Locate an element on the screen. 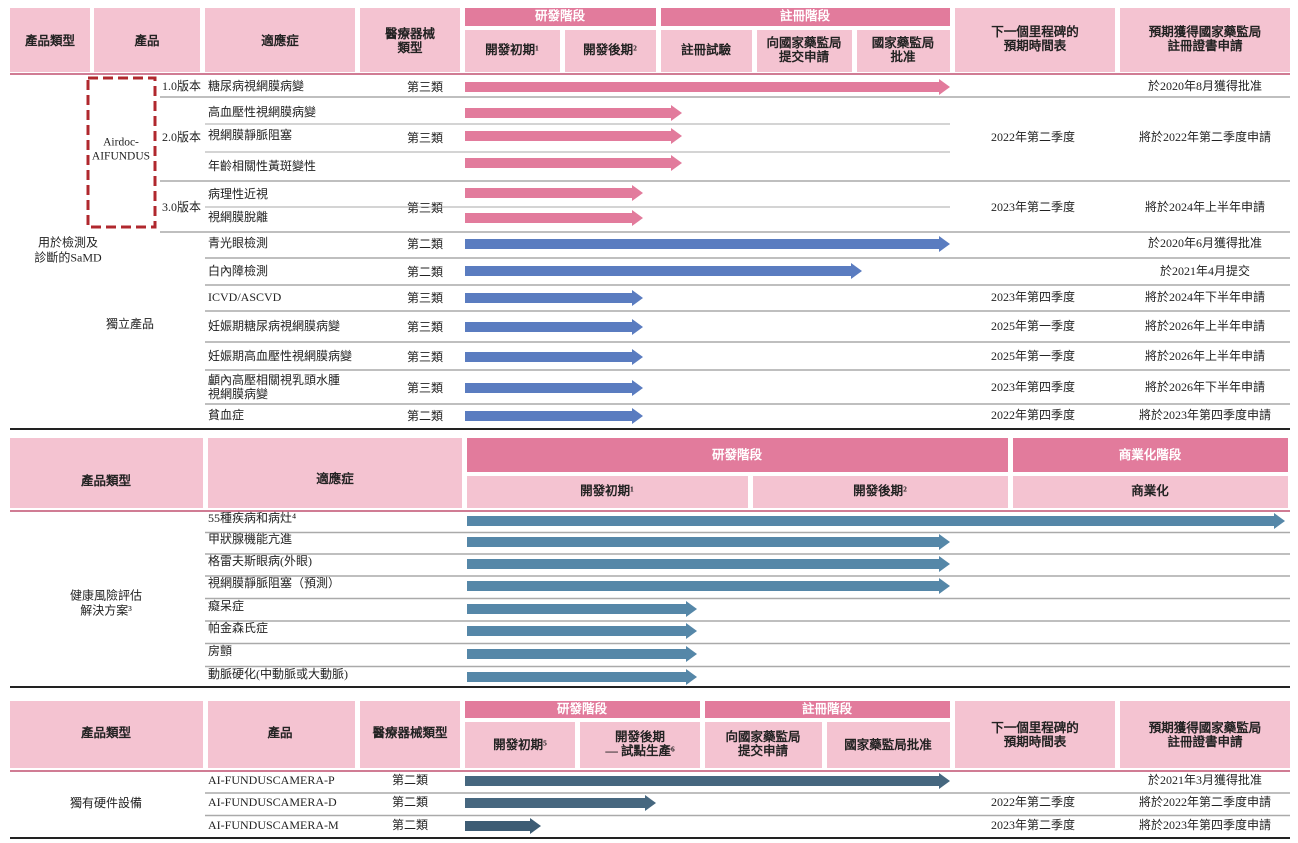 This screenshot has width=1298, height=843. header-text: 國家藥監局批准 is located at coordinates (888, 744).